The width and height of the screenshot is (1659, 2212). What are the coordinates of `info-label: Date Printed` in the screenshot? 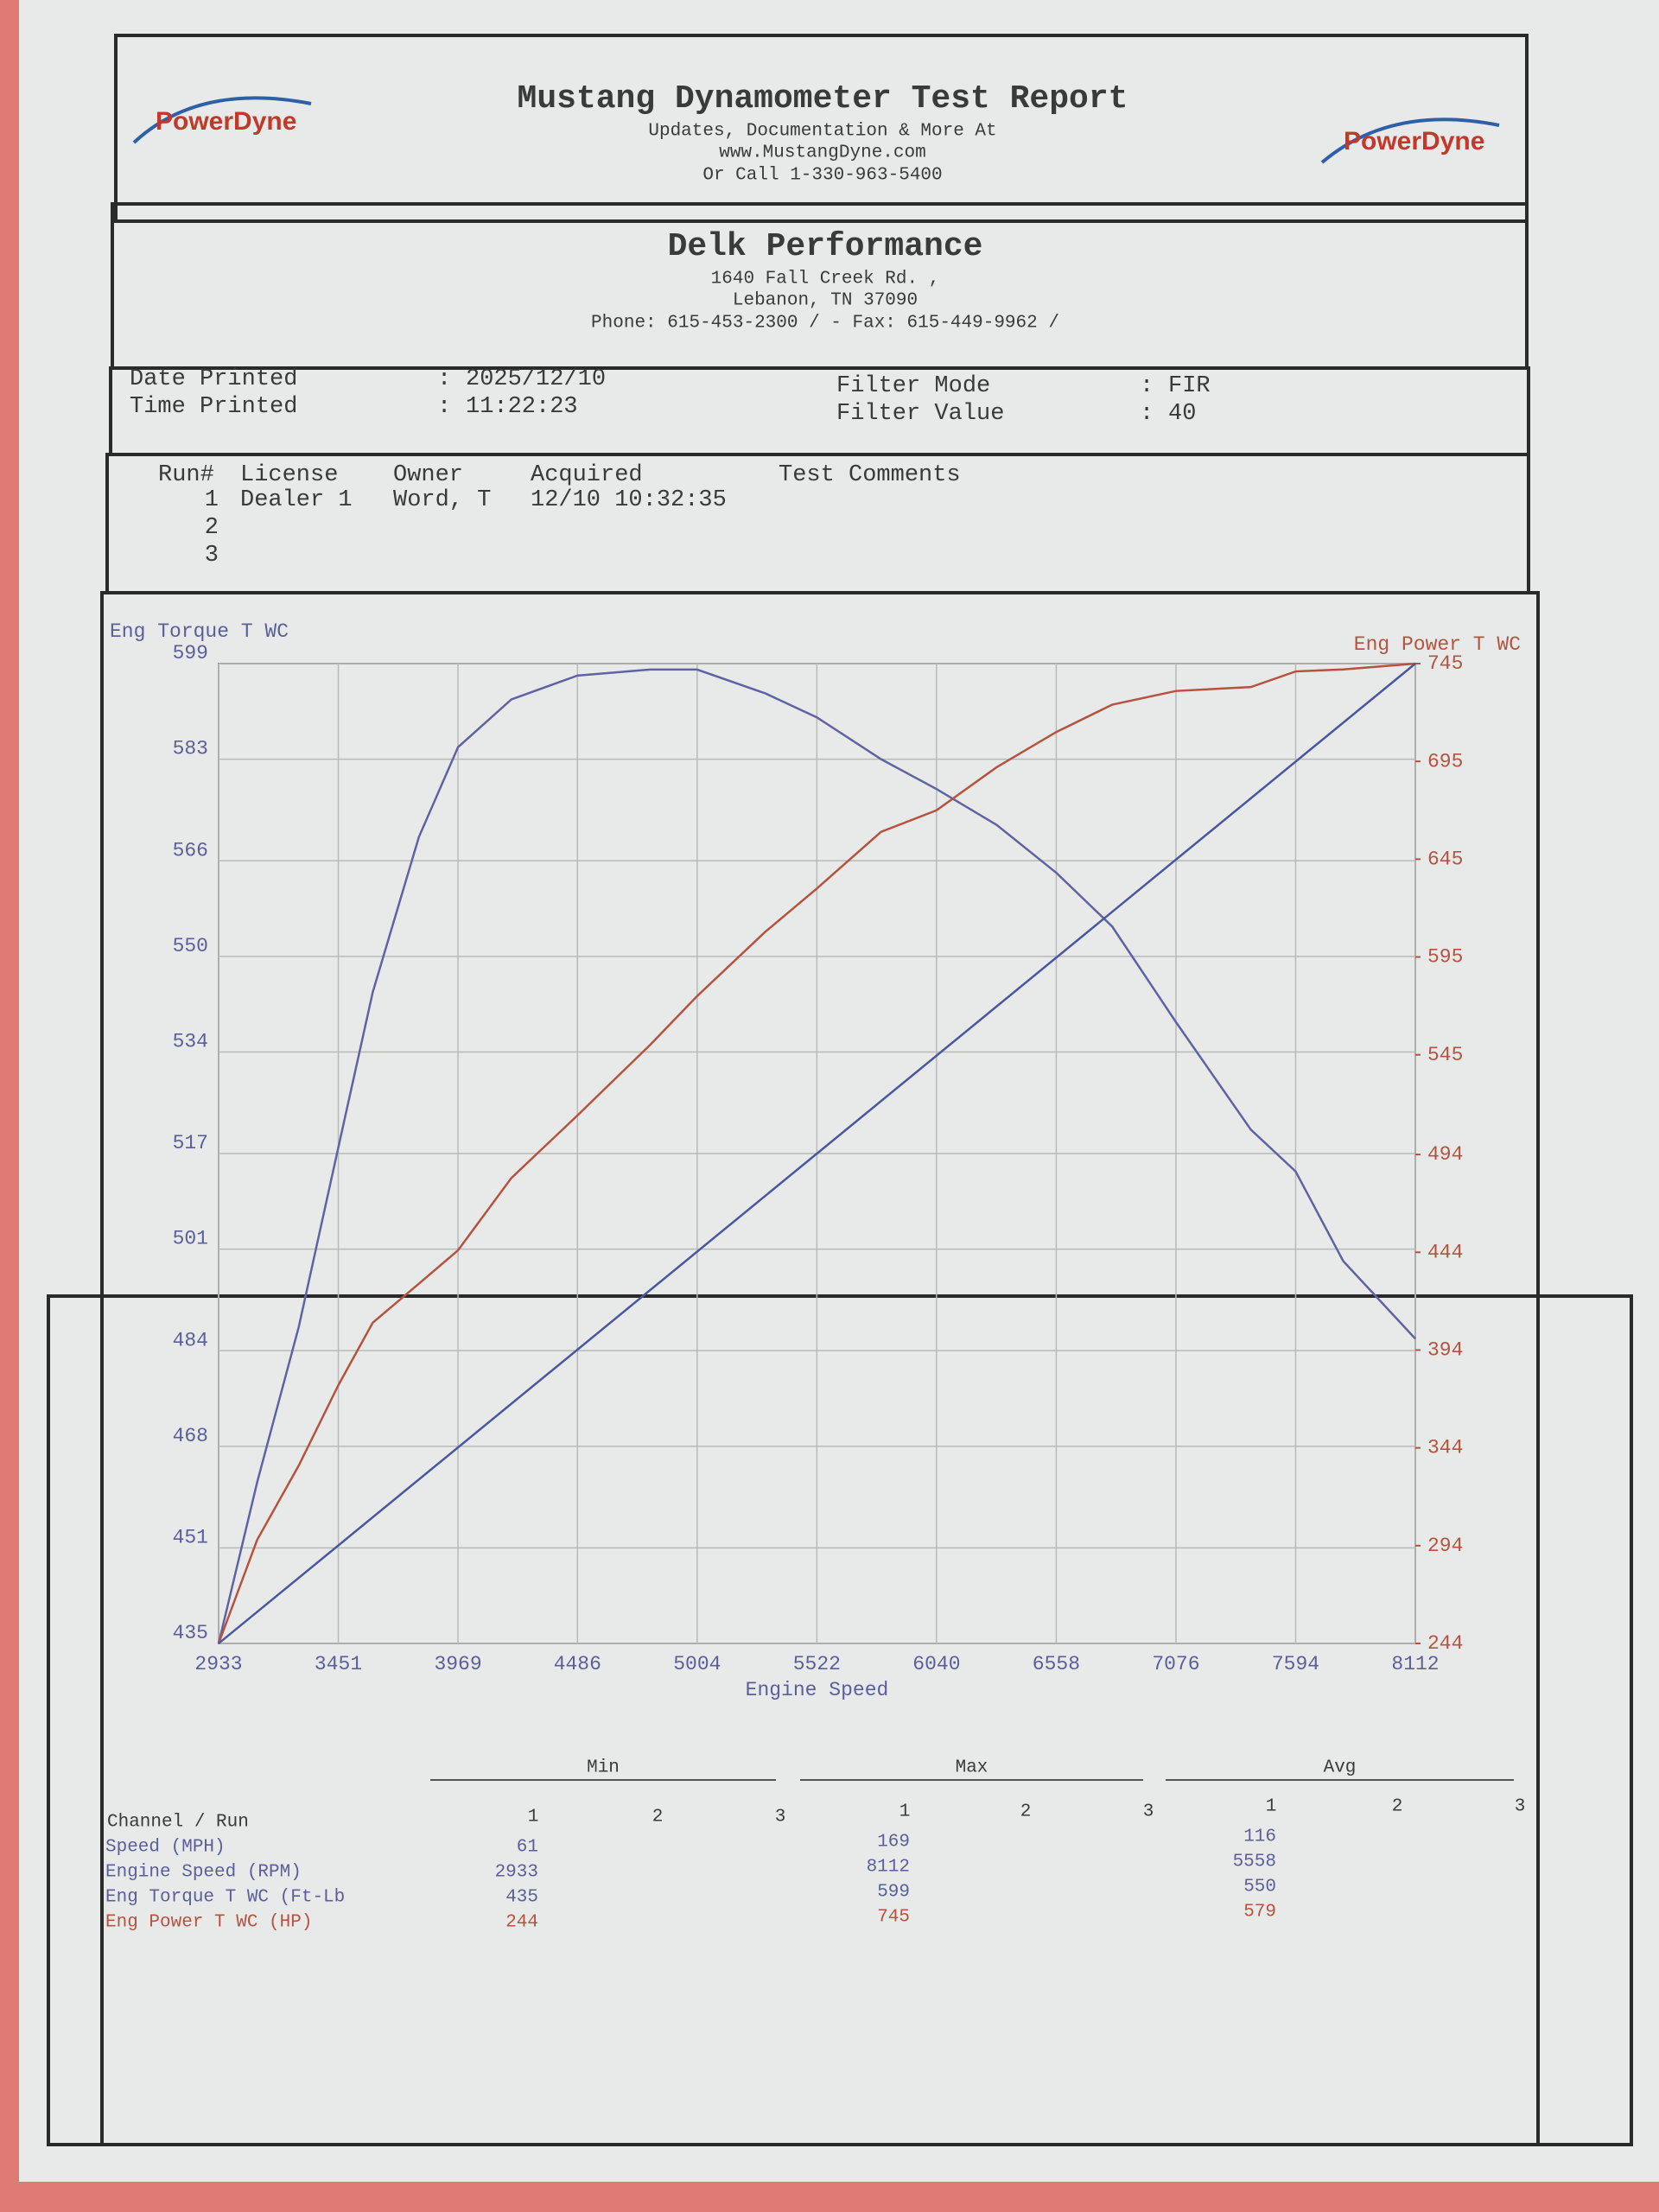 It's located at (213, 379).